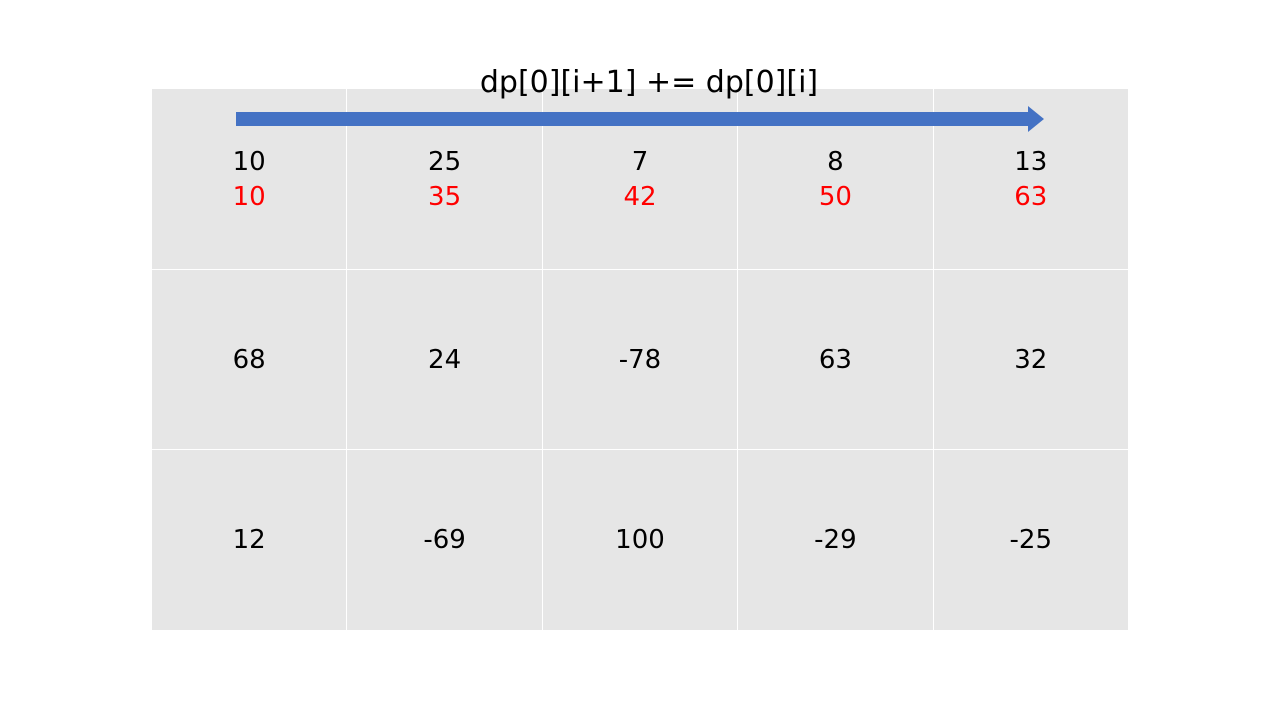 The width and height of the screenshot is (1280, 720). I want to click on grid-cell-r1-c1: 24, so click(444, 359).